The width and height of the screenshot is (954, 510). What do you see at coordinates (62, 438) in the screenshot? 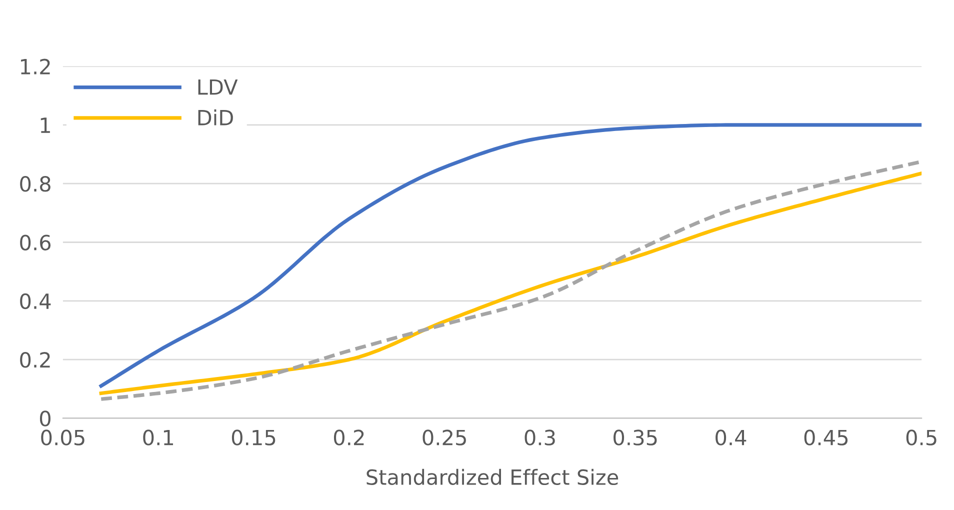
I see `x-tick-label: 0.05` at bounding box center [62, 438].